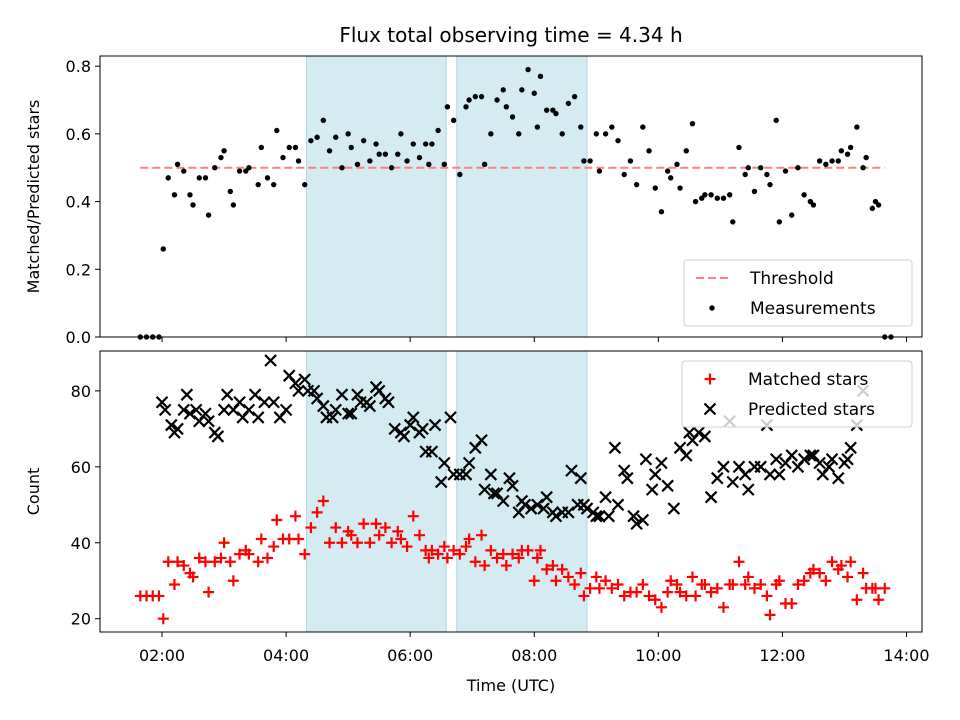  I want to click on legend: Matched stars Predicted stars, so click(797, 394).